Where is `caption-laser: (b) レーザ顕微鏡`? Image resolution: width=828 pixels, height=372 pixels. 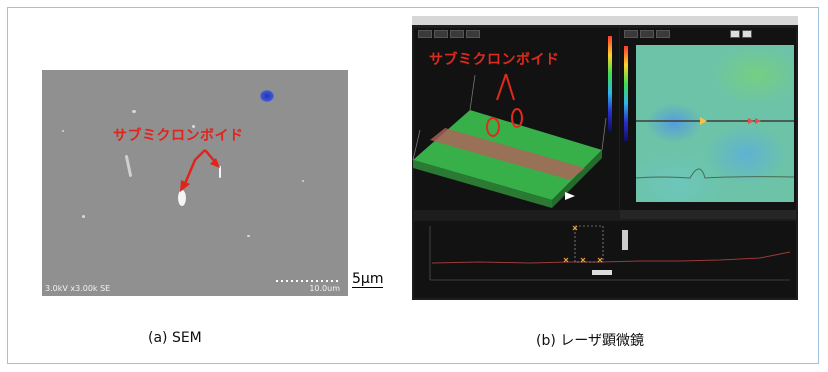
caption-laser: (b) レーザ顕微鏡 is located at coordinates (590, 341).